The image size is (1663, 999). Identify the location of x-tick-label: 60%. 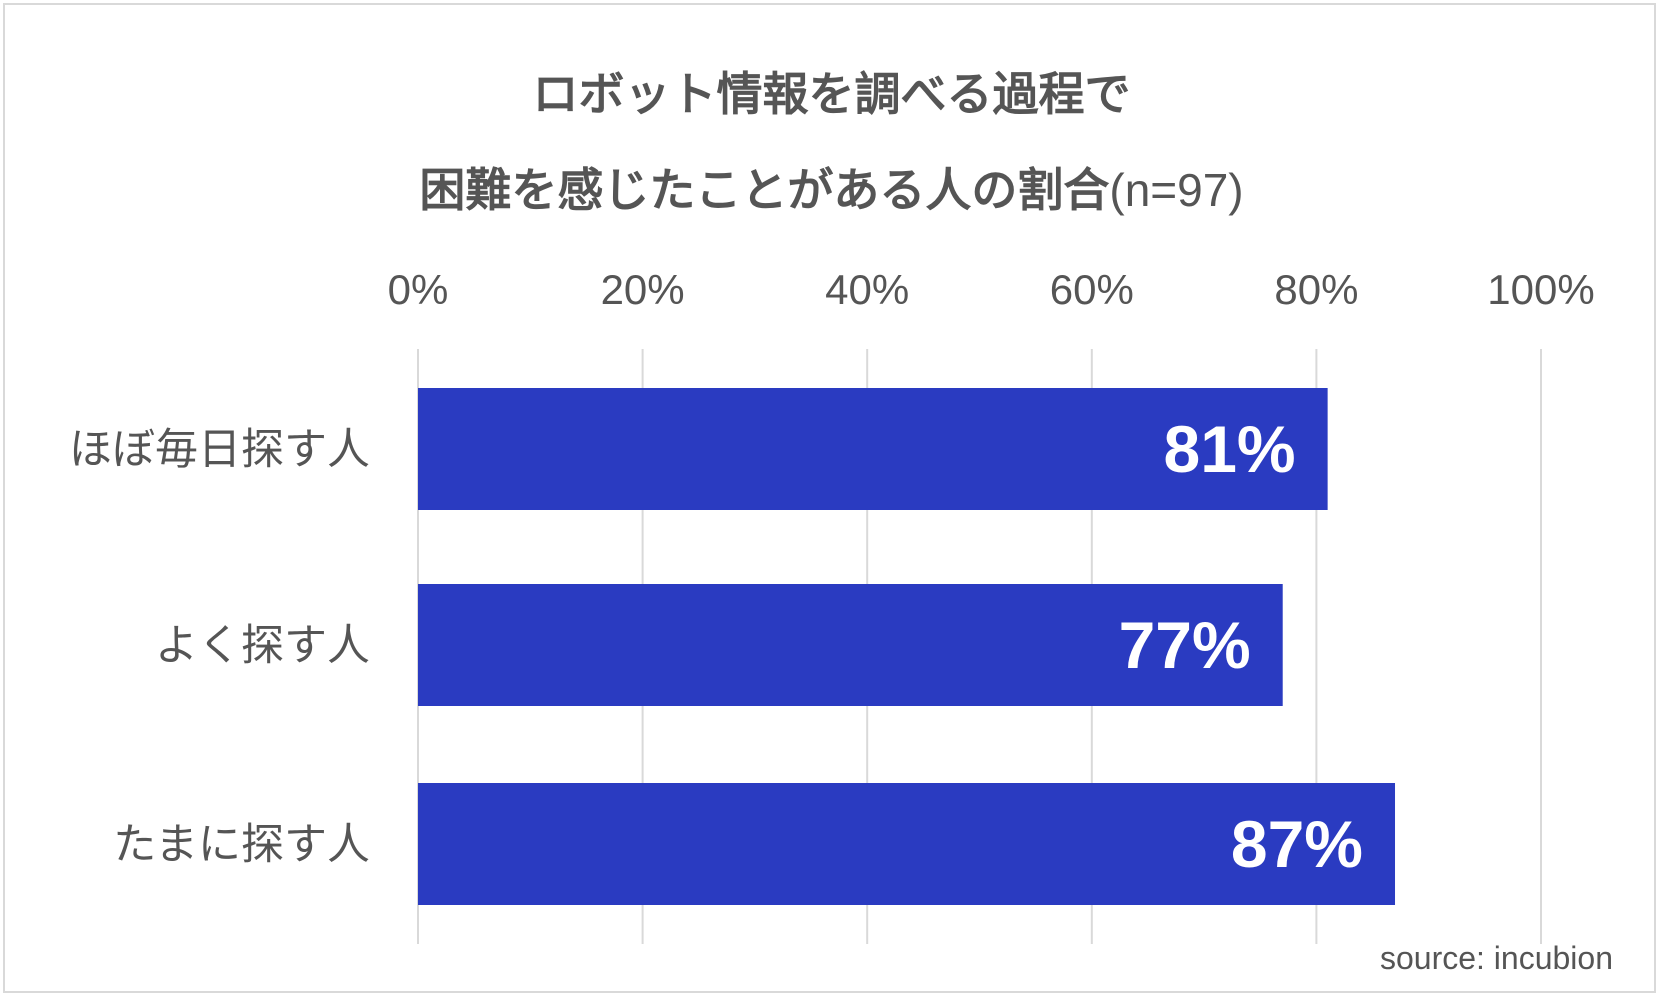
(1092, 289).